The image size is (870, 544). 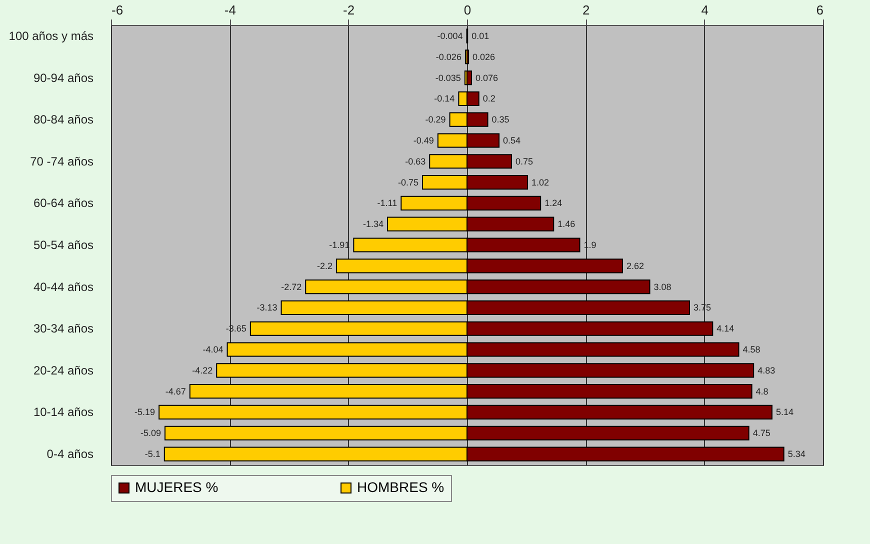 What do you see at coordinates (751, 349) in the screenshot?
I see `data-label: 4.58` at bounding box center [751, 349].